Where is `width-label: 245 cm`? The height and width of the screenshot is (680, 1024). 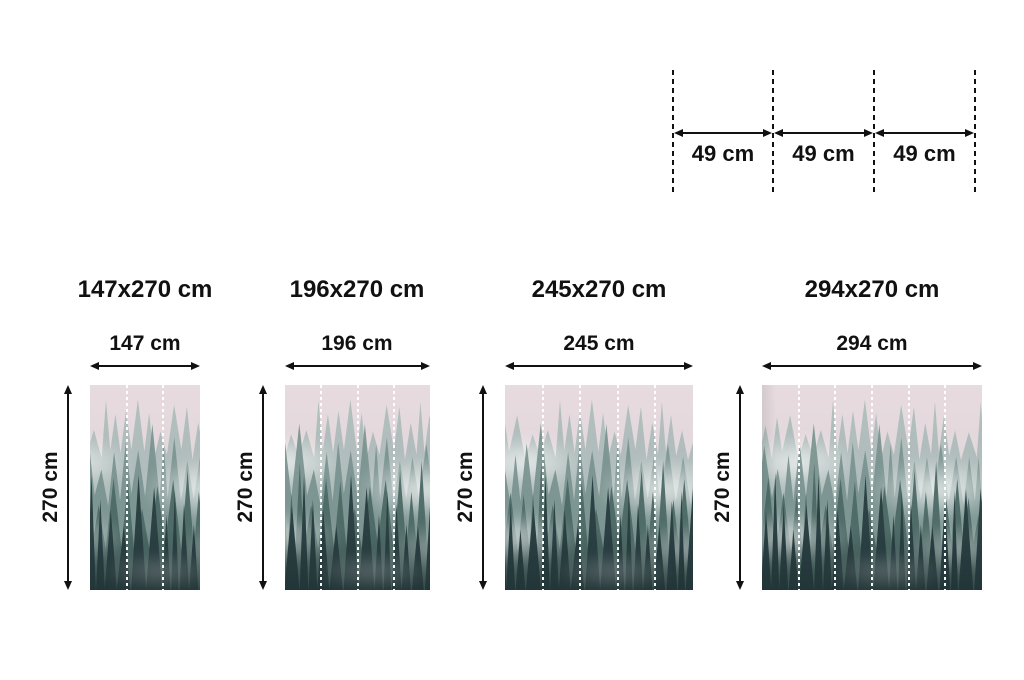 width-label: 245 cm is located at coordinates (599, 343).